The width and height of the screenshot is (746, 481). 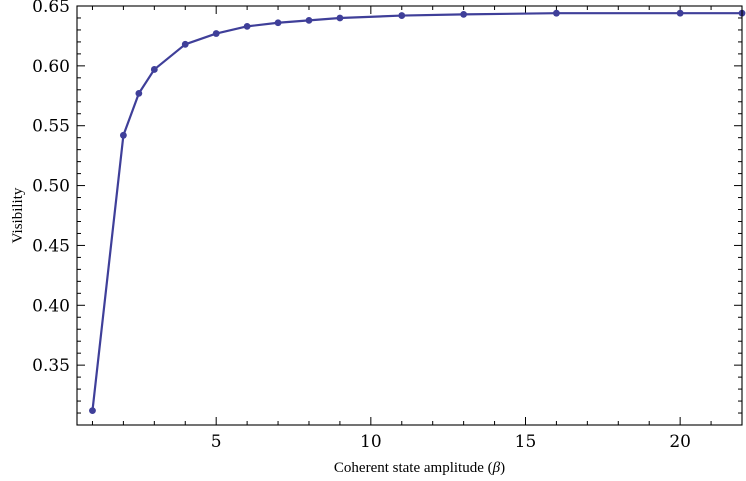 I want to click on x-axis-title-main: Coherent state amplitude (, so click(x=413, y=468).